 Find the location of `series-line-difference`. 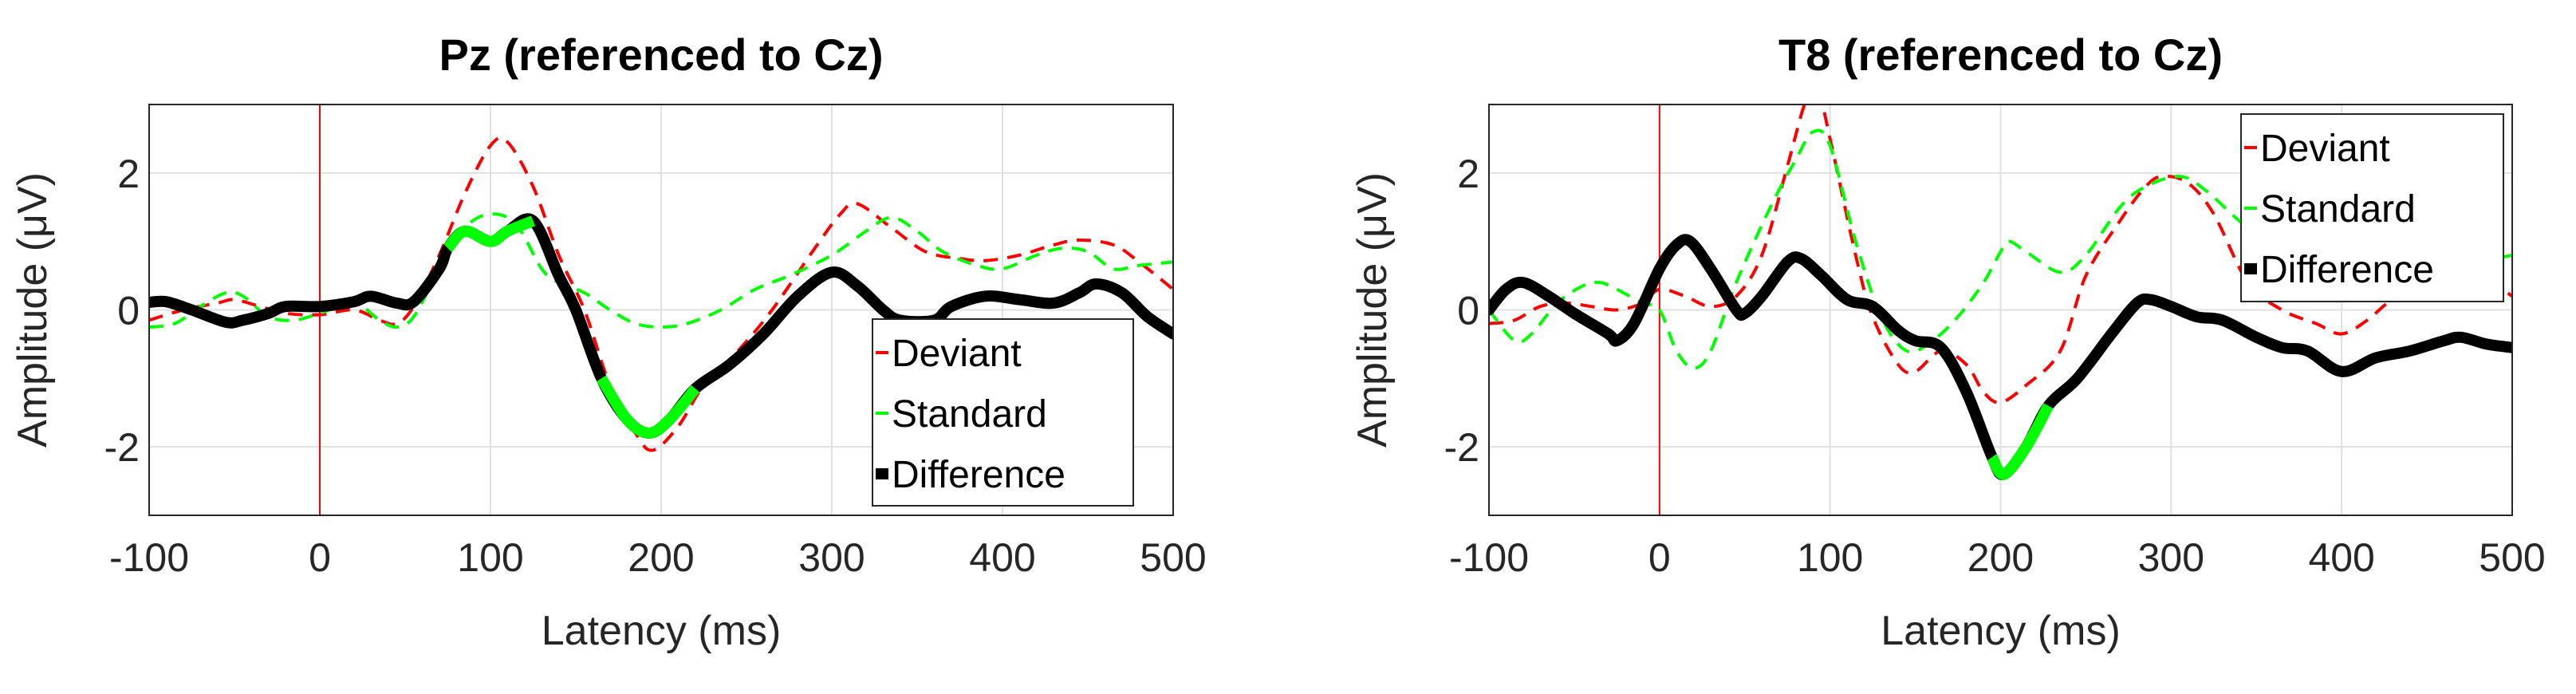

series-line-difference is located at coordinates (2000, 357).